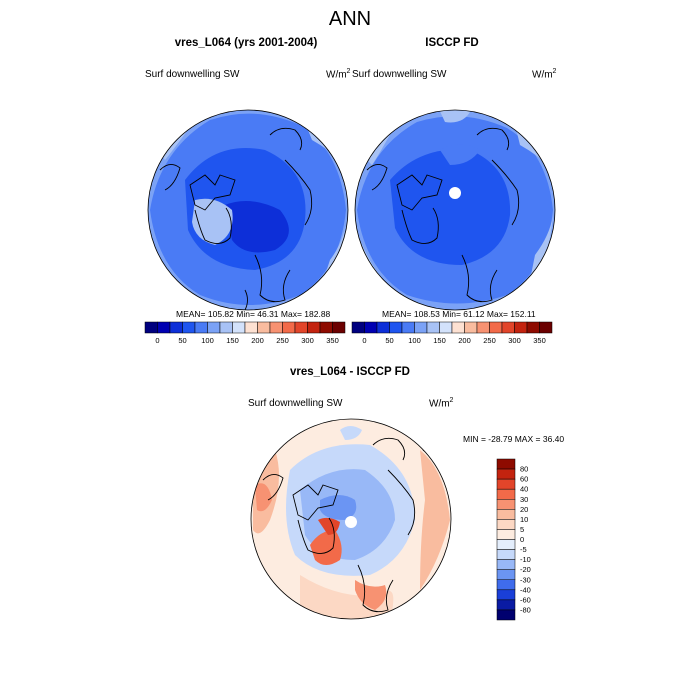  I want to click on panel-1-title: vres_L064 (yrs 2001-2004), so click(246, 43).